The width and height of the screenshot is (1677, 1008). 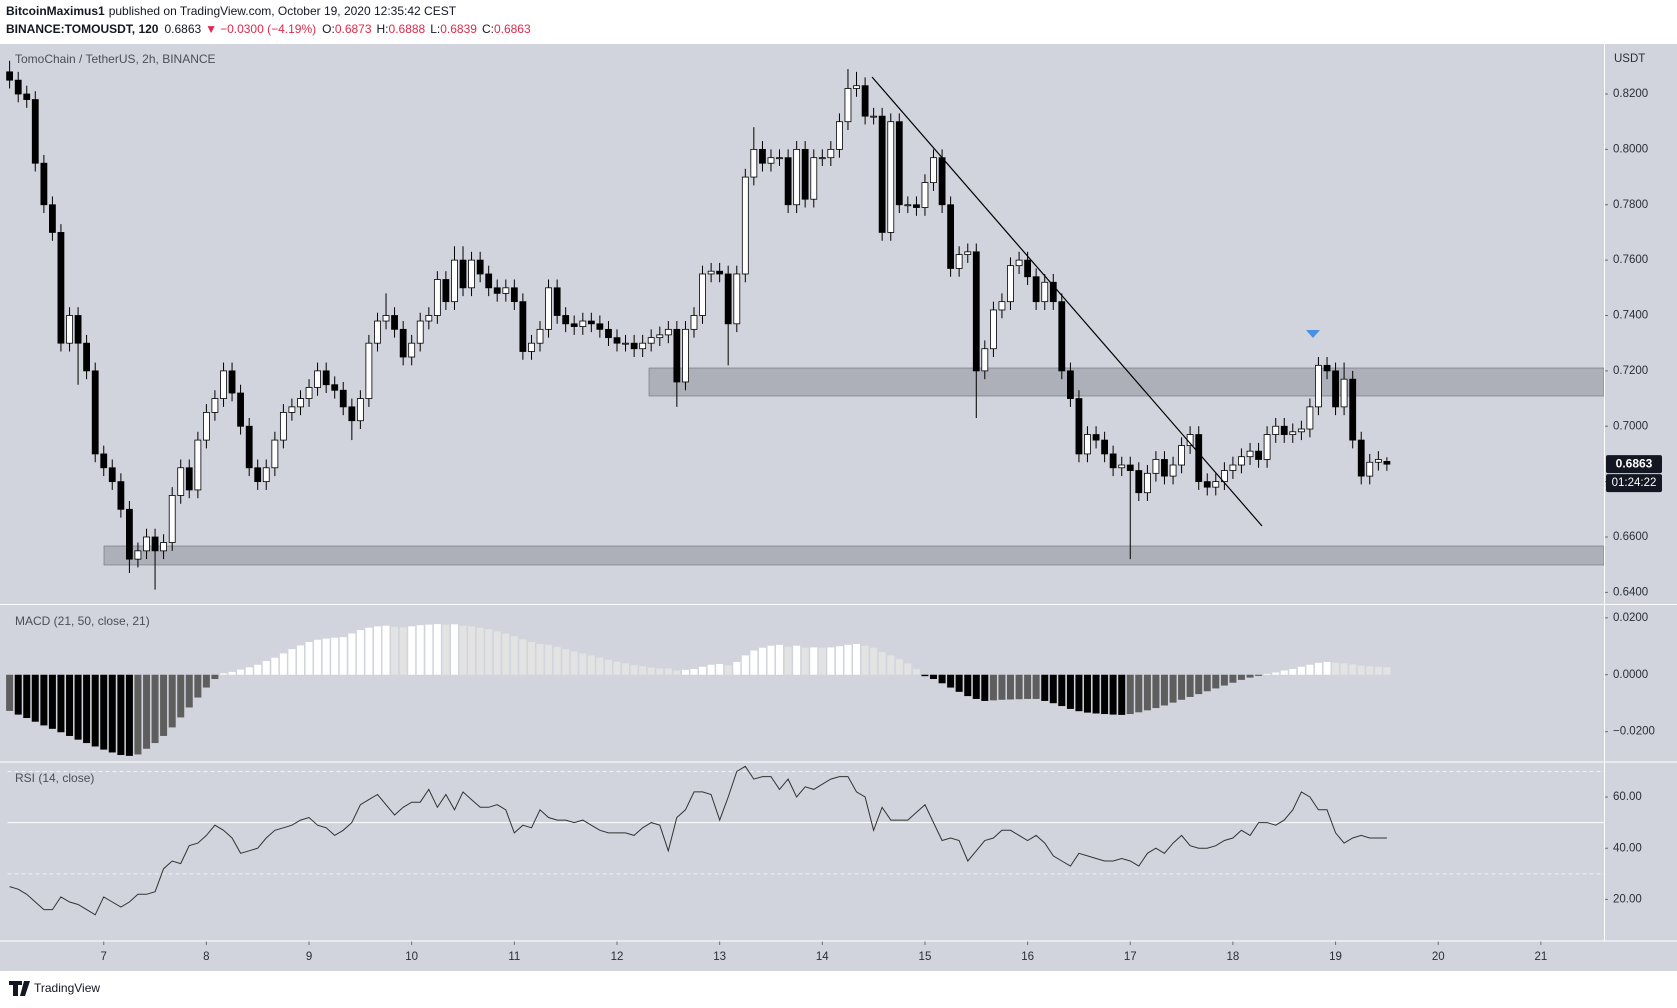 What do you see at coordinates (1233, 957) in the screenshot?
I see `x-tick-label: 18` at bounding box center [1233, 957].